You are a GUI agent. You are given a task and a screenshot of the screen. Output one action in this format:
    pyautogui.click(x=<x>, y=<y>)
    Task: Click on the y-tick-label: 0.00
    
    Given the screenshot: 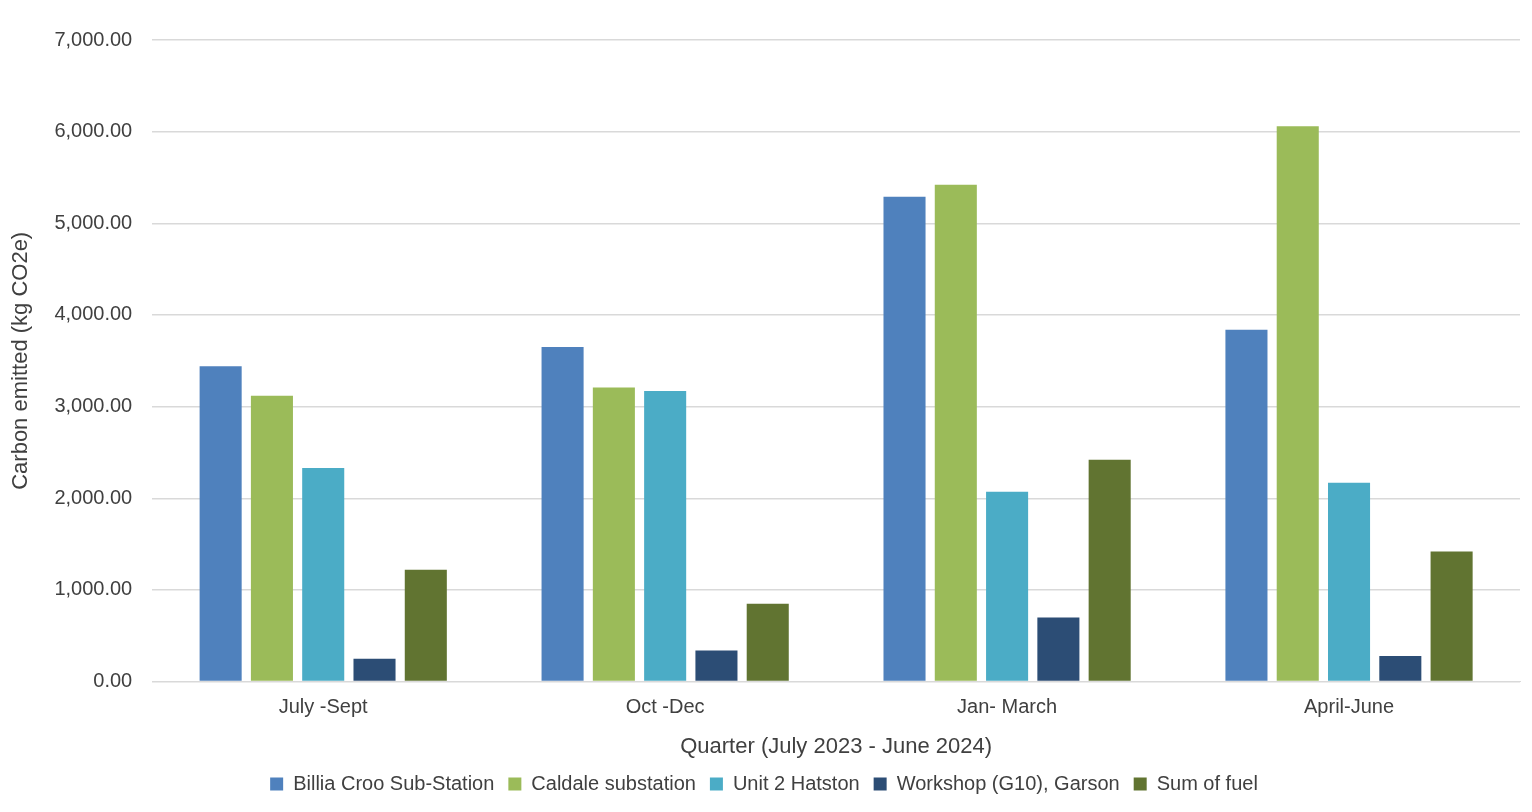 What is the action you would take?
    pyautogui.click(x=113, y=680)
    